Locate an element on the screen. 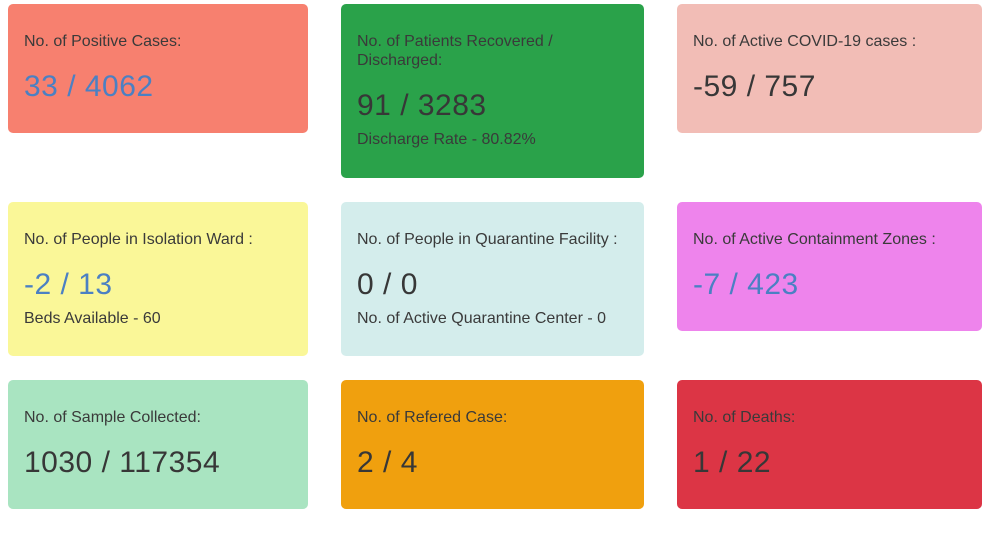 The image size is (984, 552). card-title: No. of Refered Case: is located at coordinates (432, 417).